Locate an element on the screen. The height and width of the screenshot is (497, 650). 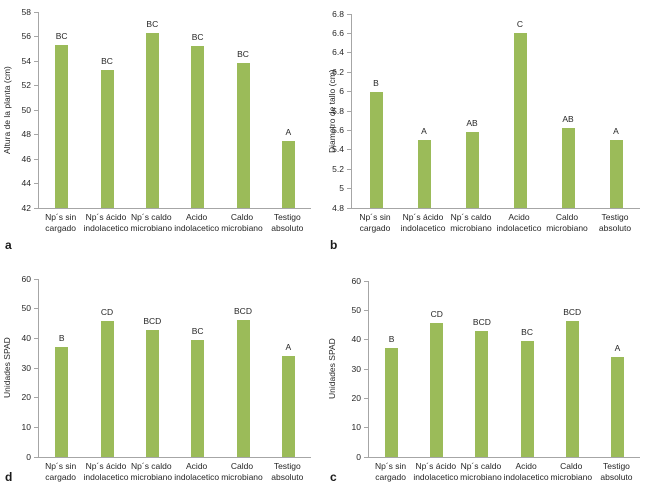
significance-letter: B is located at coordinates (391, 338).